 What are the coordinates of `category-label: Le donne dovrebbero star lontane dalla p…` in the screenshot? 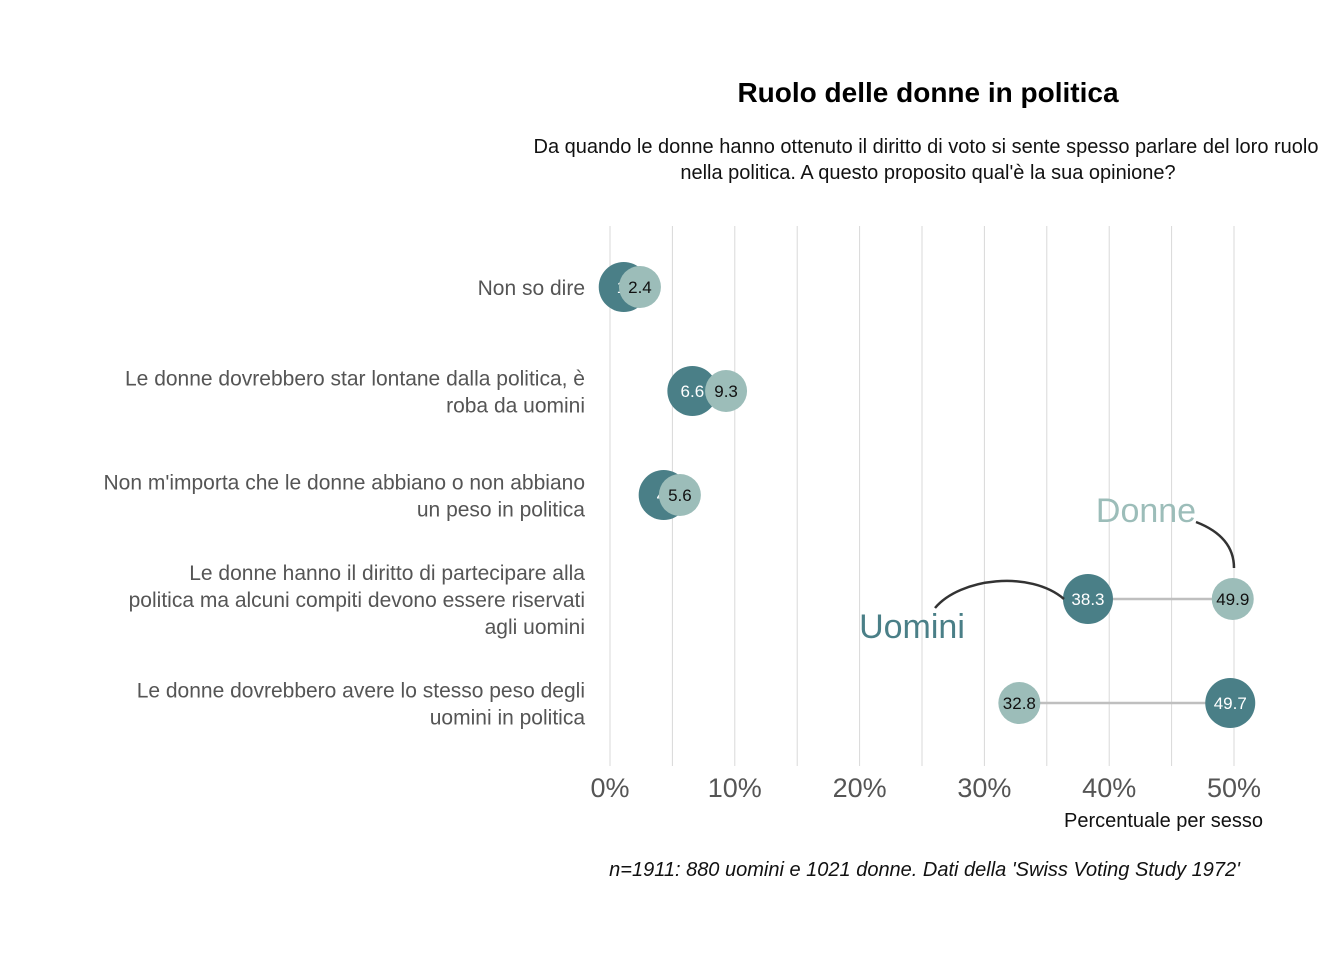 It's located at (355, 379).